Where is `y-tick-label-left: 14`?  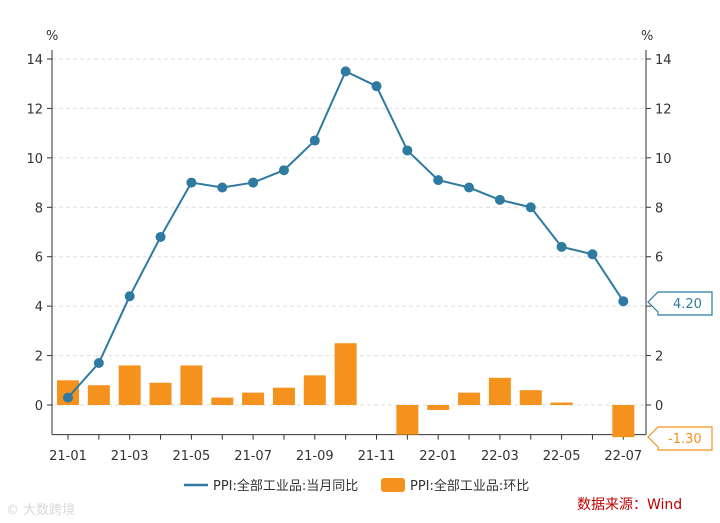
y-tick-label-left: 14 is located at coordinates (34, 60).